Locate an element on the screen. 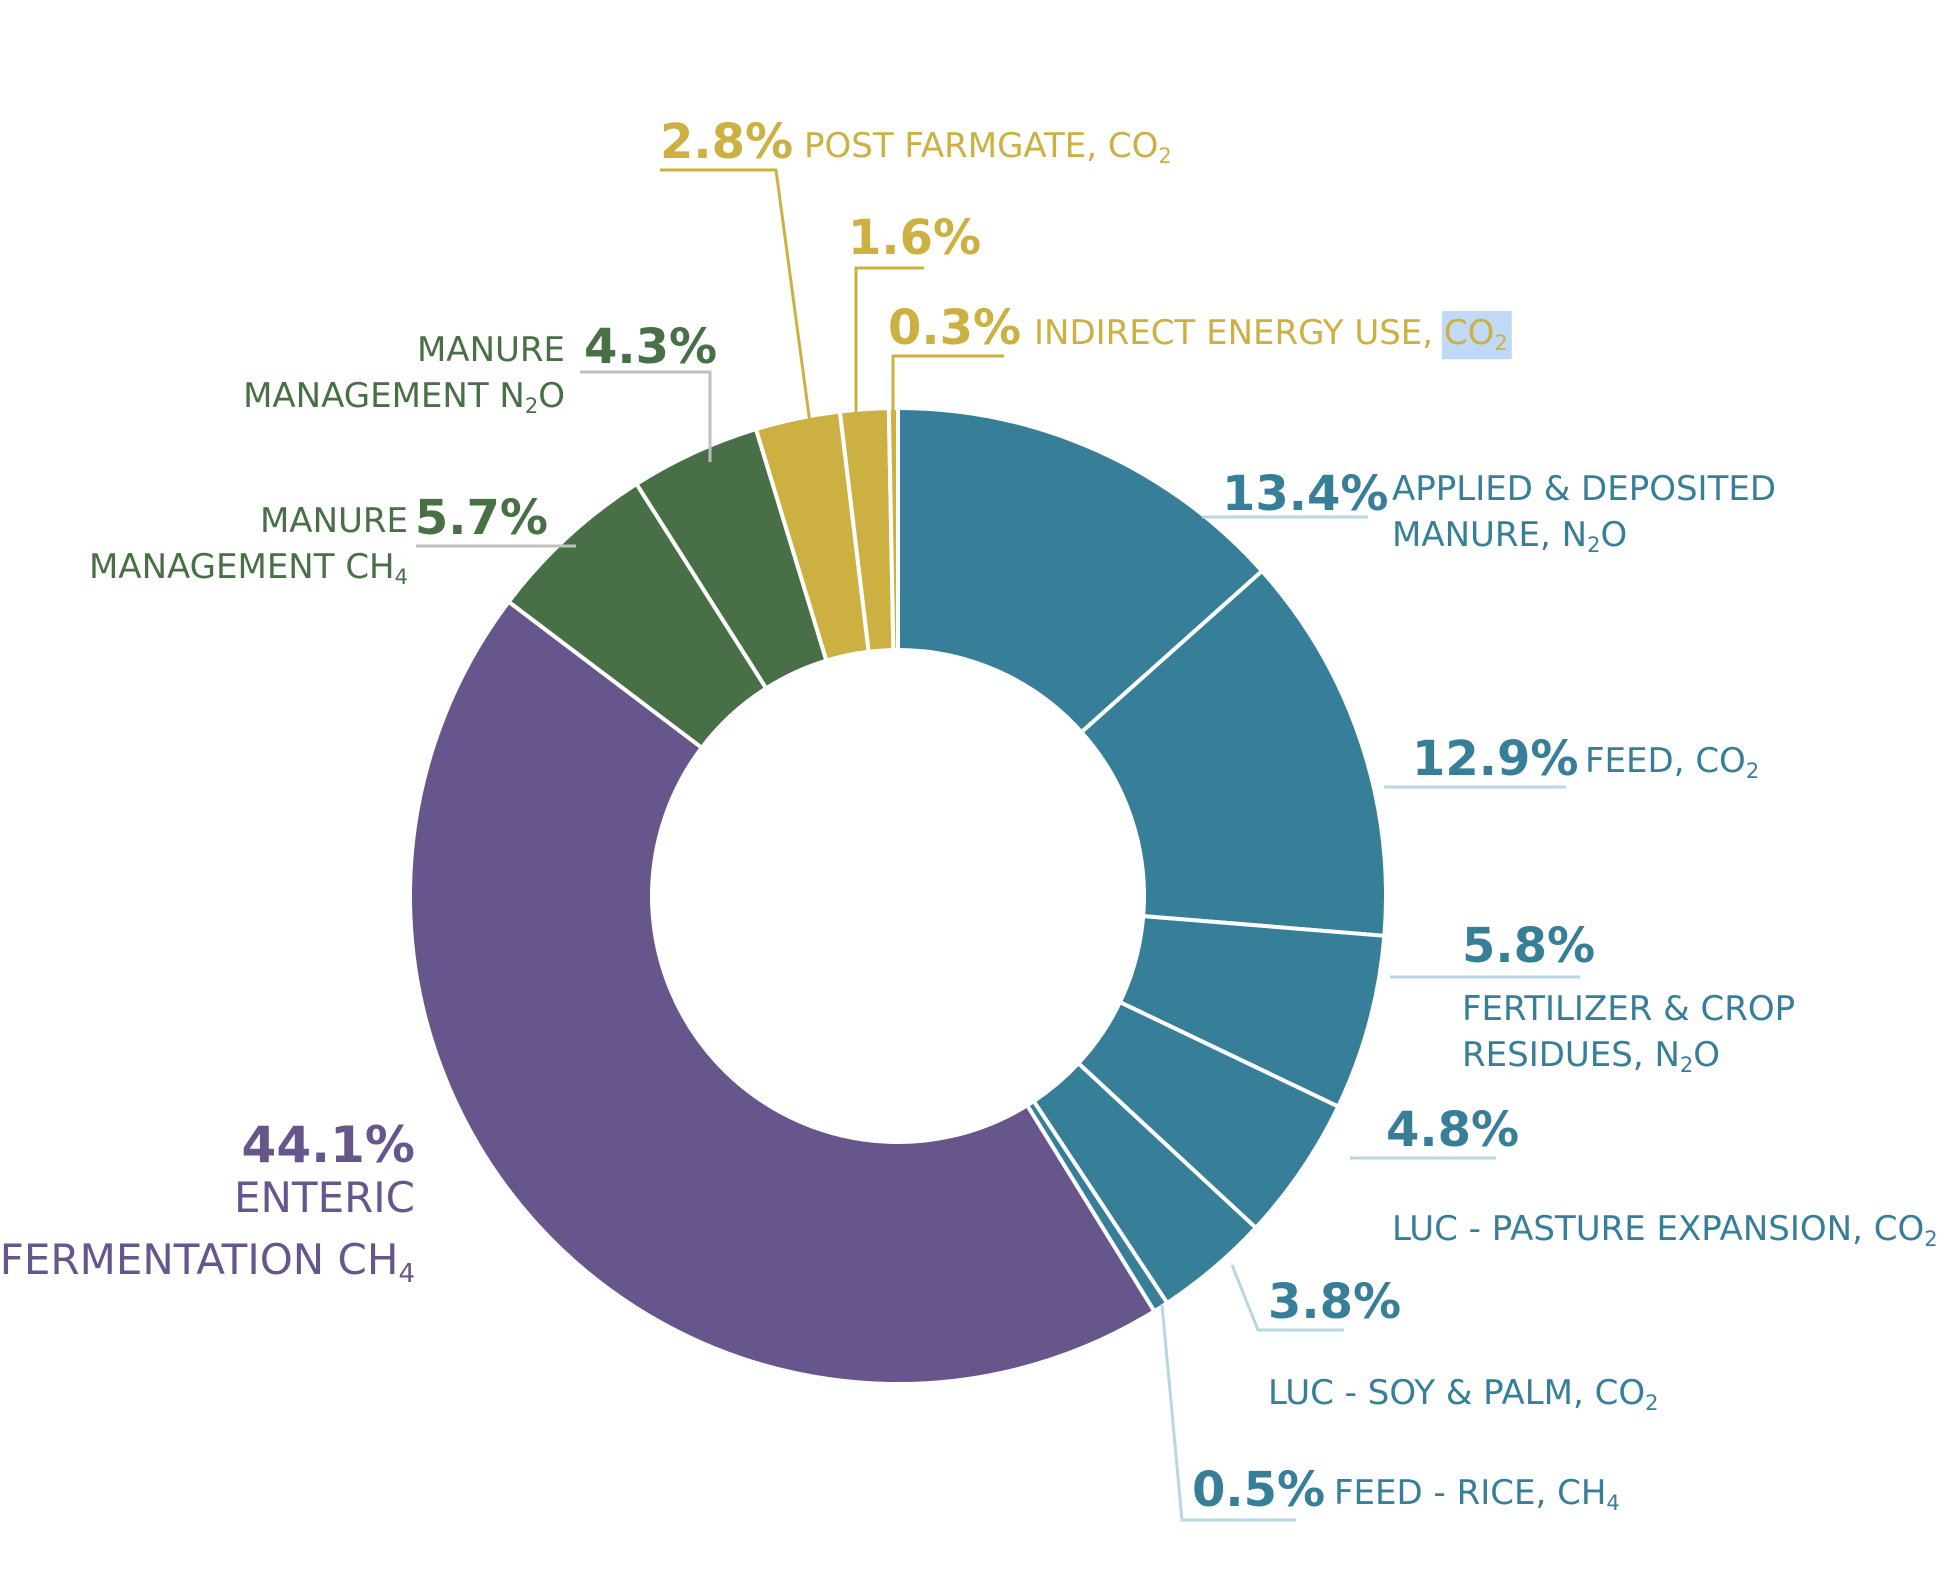 Image resolution: width=1954 pixels, height=1590 pixels. percent-label-10: 2.8% is located at coordinates (726, 142).